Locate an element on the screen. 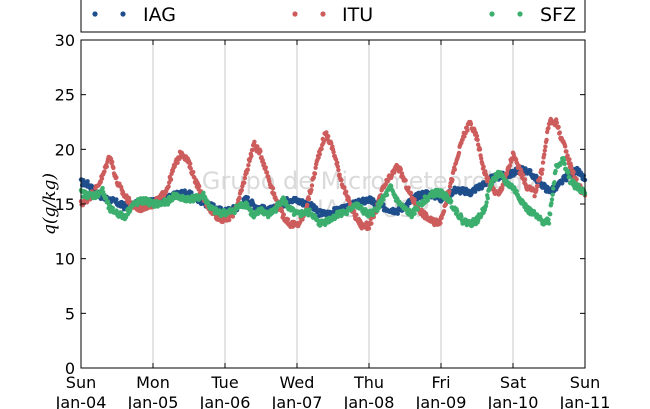 This screenshot has height=409, width=650. x-tick-label: Sun is located at coordinates (81, 382).